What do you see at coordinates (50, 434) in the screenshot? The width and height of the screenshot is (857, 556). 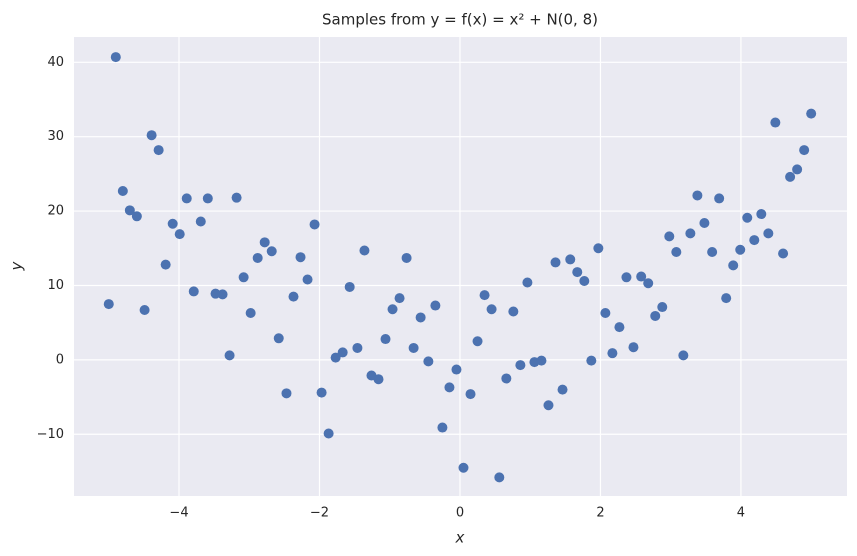 I see `y-tick-label: −10` at bounding box center [50, 434].